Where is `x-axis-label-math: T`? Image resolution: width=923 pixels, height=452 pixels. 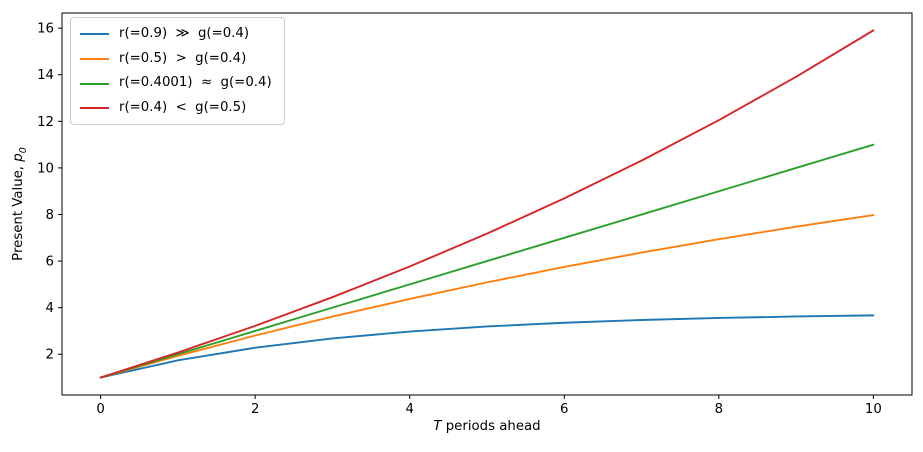 x-axis-label-math: T is located at coordinates (437, 426).